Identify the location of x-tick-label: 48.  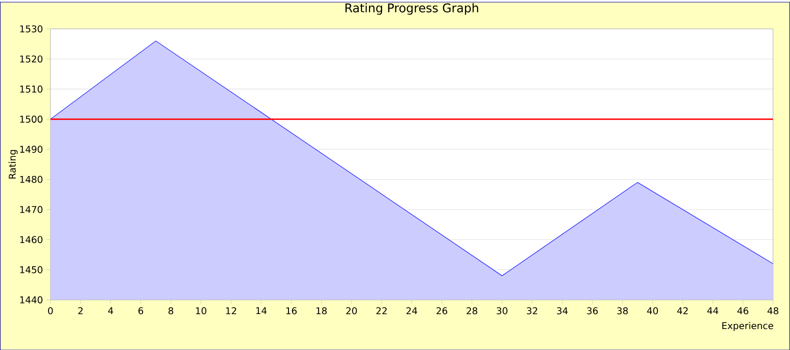
(773, 310).